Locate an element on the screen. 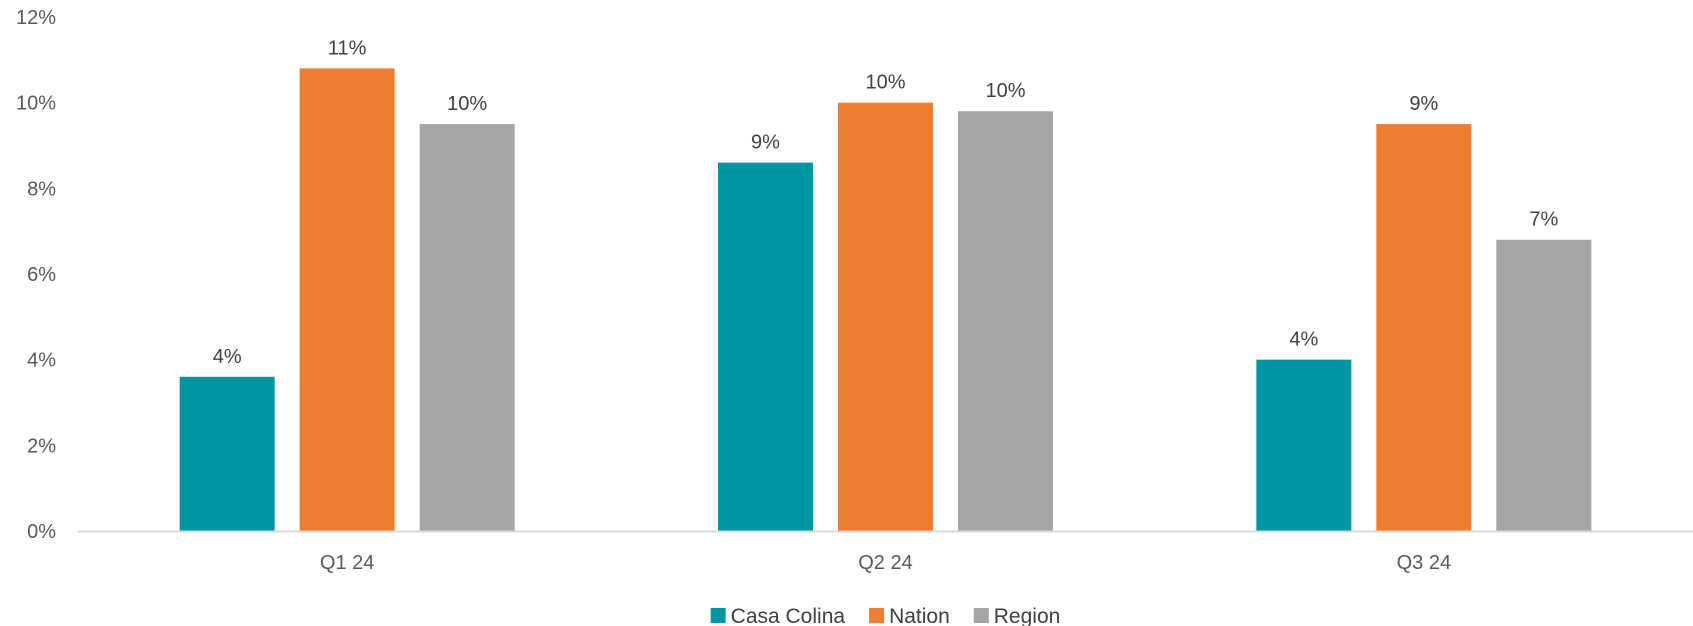 The width and height of the screenshot is (1693, 626). legend: Casa Colina Nation Region is located at coordinates (885, 615).